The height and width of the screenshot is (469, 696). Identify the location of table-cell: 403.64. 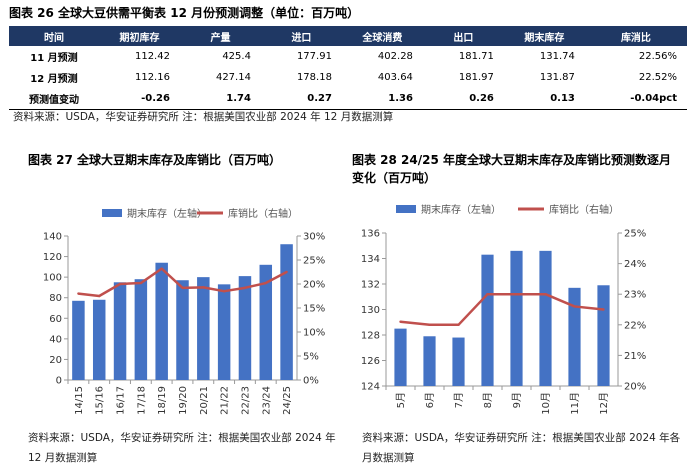
(395, 77).